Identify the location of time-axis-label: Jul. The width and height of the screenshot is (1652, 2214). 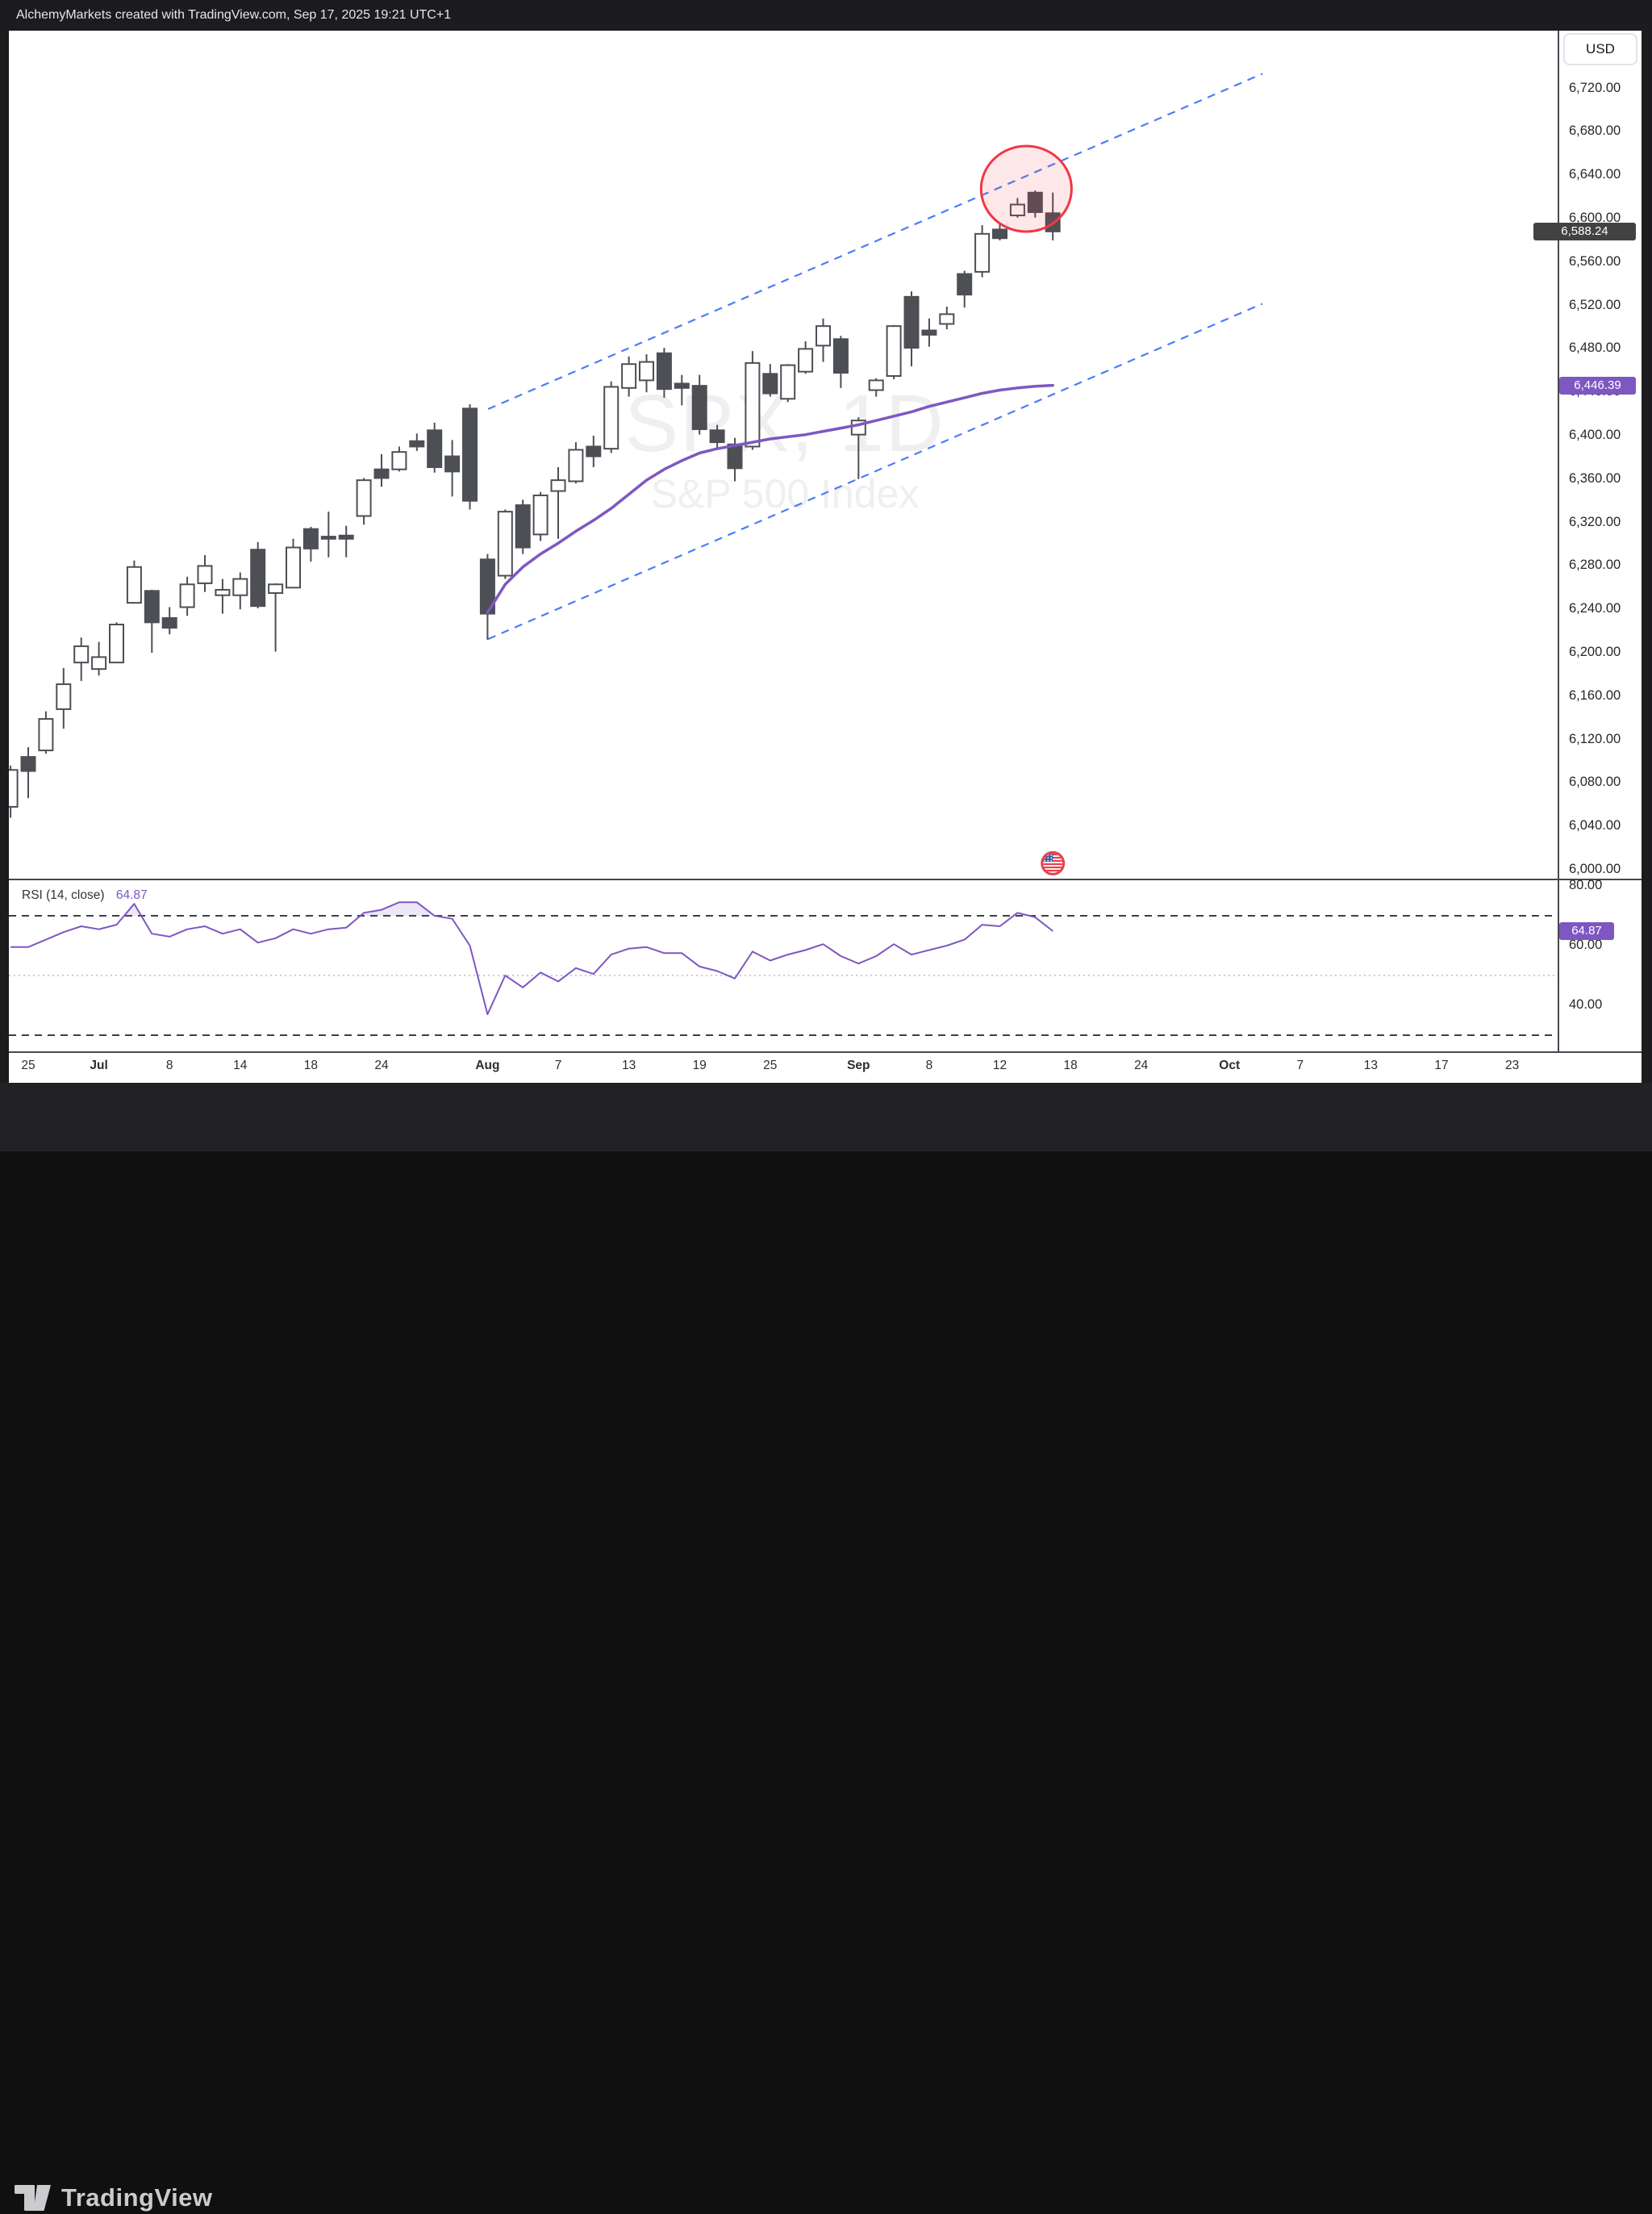
(99, 1066).